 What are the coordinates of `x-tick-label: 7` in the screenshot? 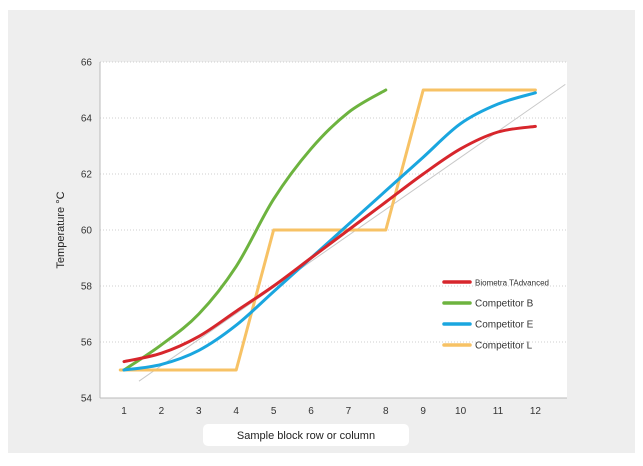 It's located at (349, 411).